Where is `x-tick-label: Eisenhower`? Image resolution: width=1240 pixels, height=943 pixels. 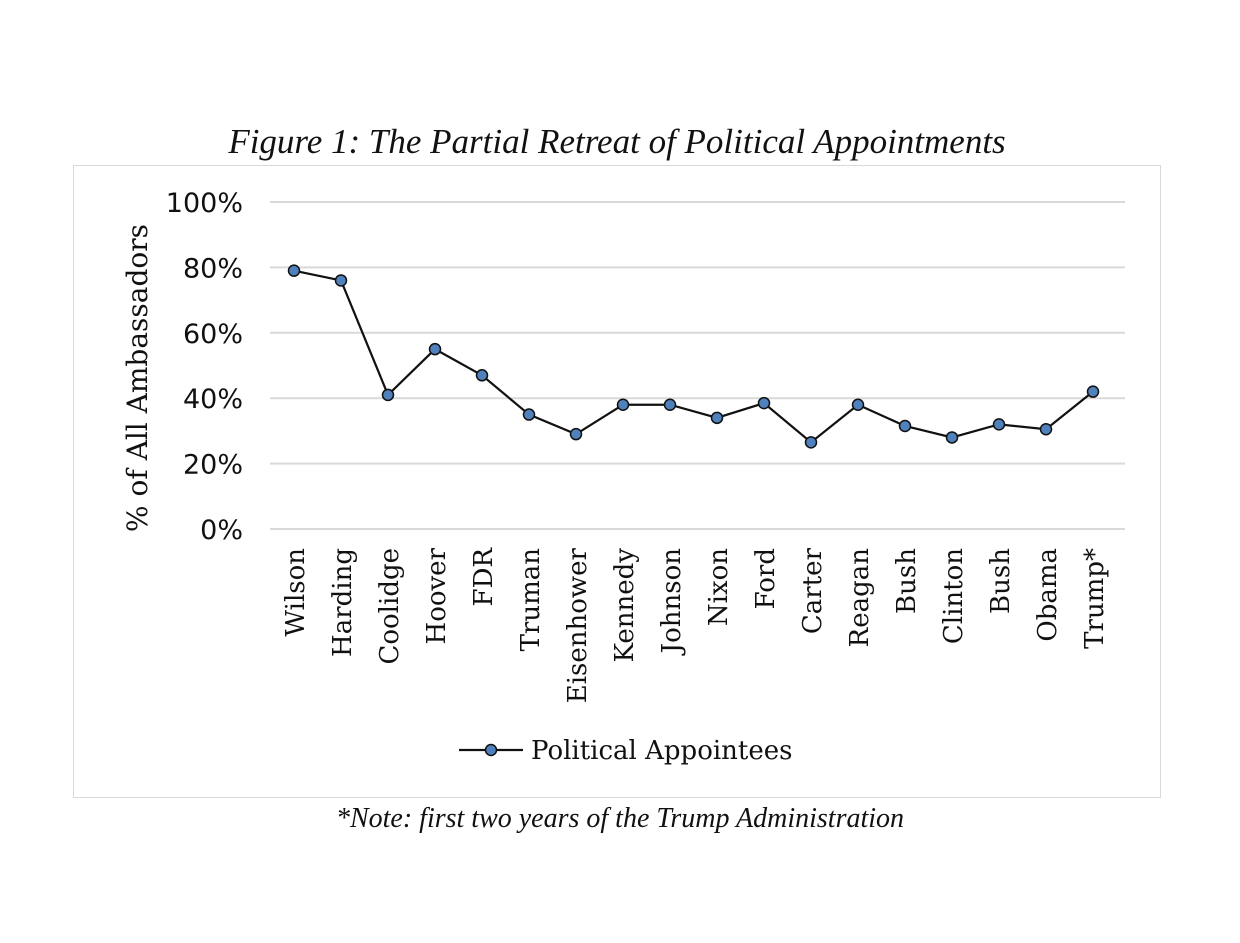
x-tick-label: Eisenhower is located at coordinates (578, 625).